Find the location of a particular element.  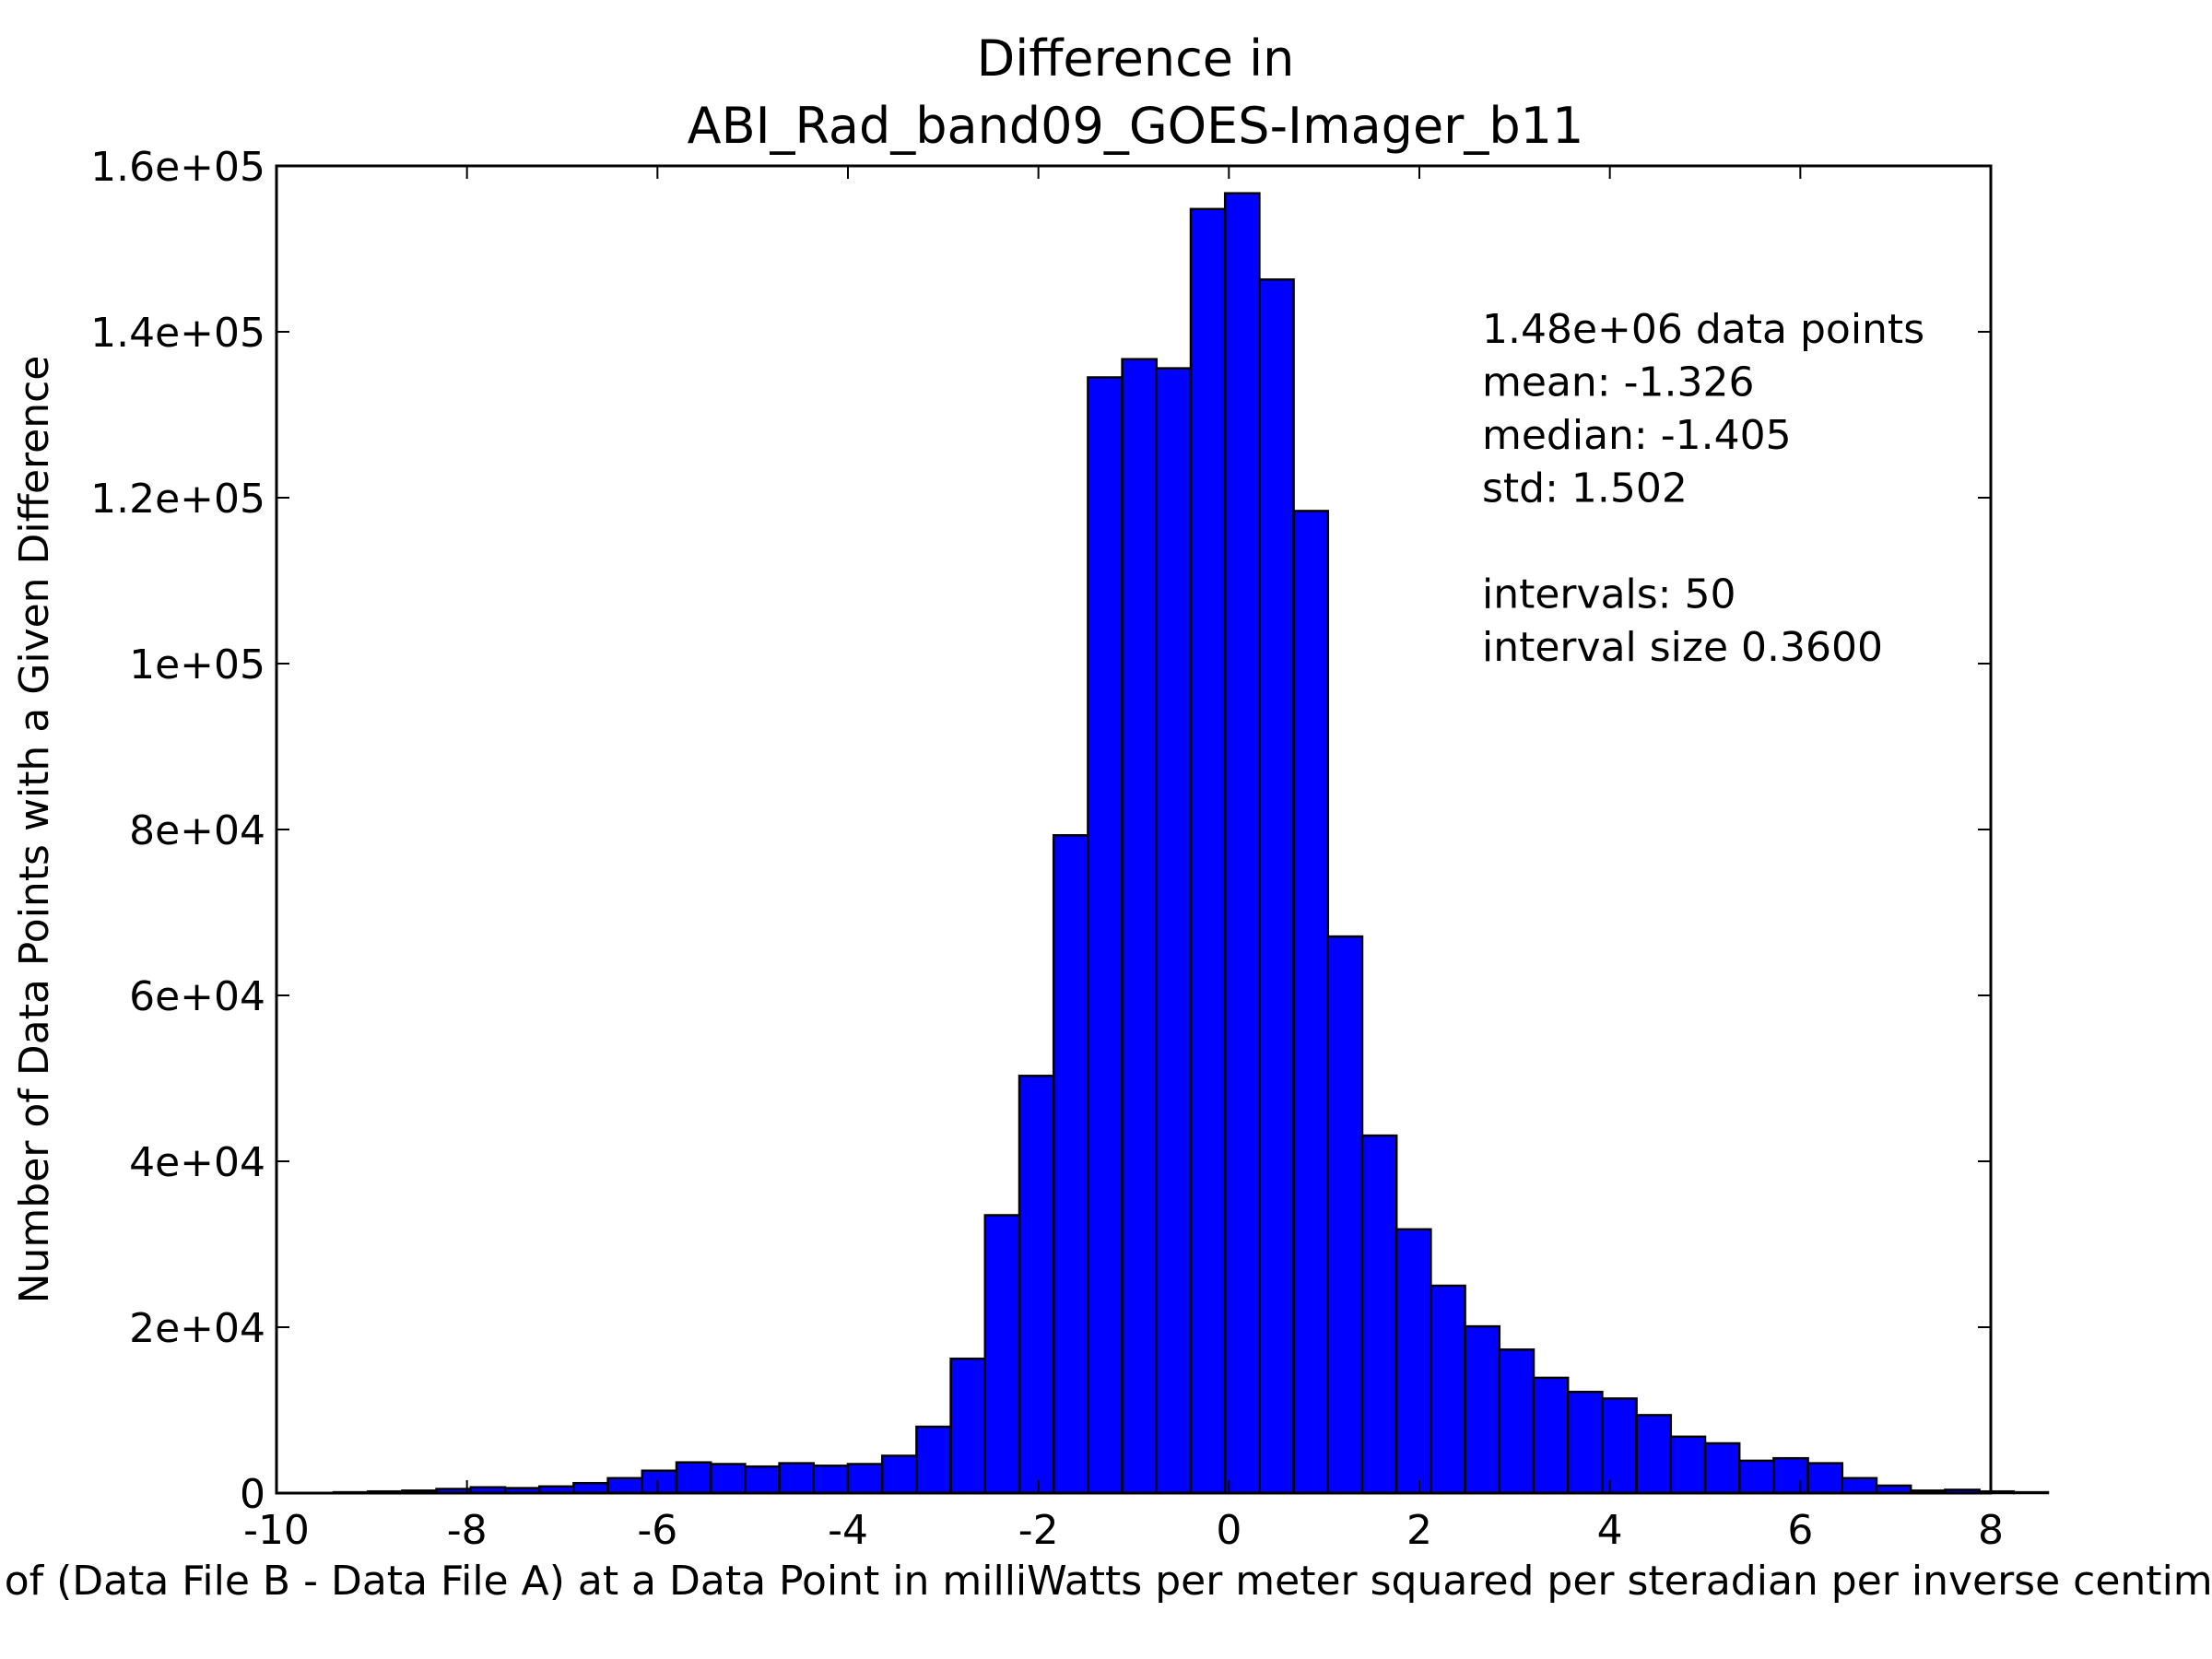

annotation-line: median: -1.405 is located at coordinates (1637, 435).